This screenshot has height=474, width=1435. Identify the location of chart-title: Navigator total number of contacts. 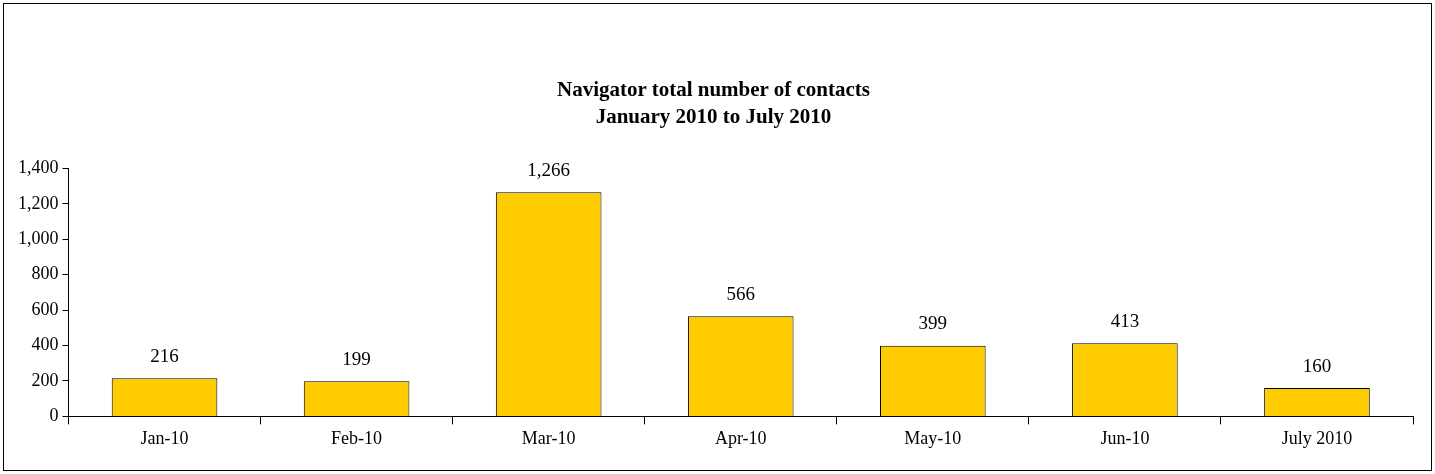
(713, 89).